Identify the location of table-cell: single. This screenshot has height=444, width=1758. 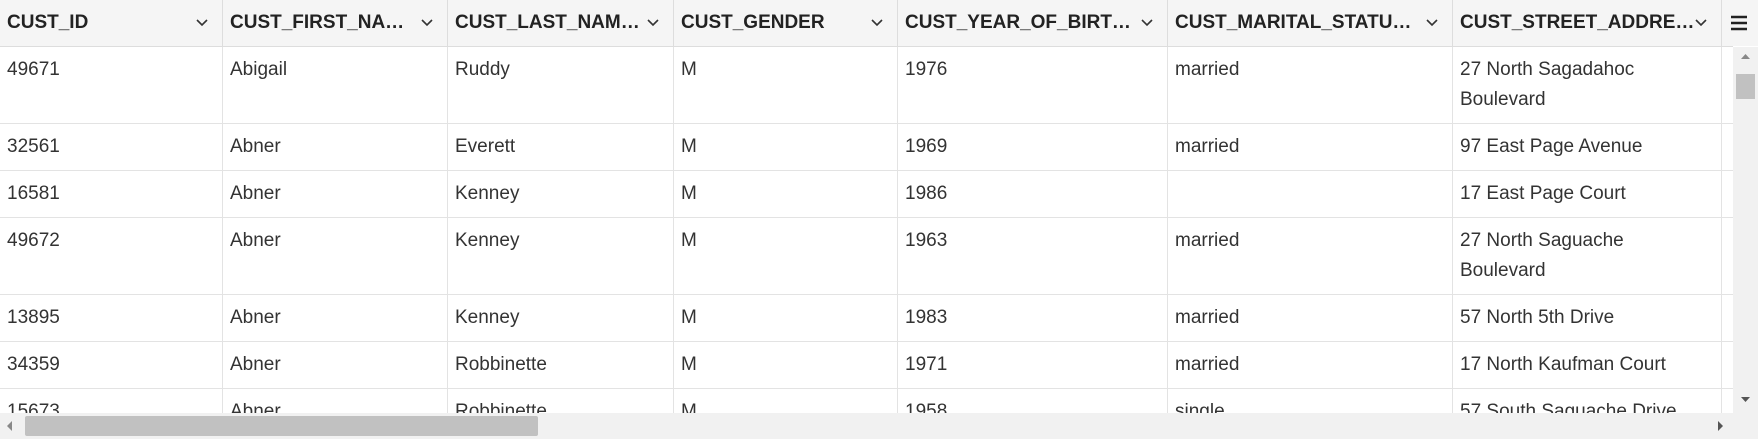
(1310, 401).